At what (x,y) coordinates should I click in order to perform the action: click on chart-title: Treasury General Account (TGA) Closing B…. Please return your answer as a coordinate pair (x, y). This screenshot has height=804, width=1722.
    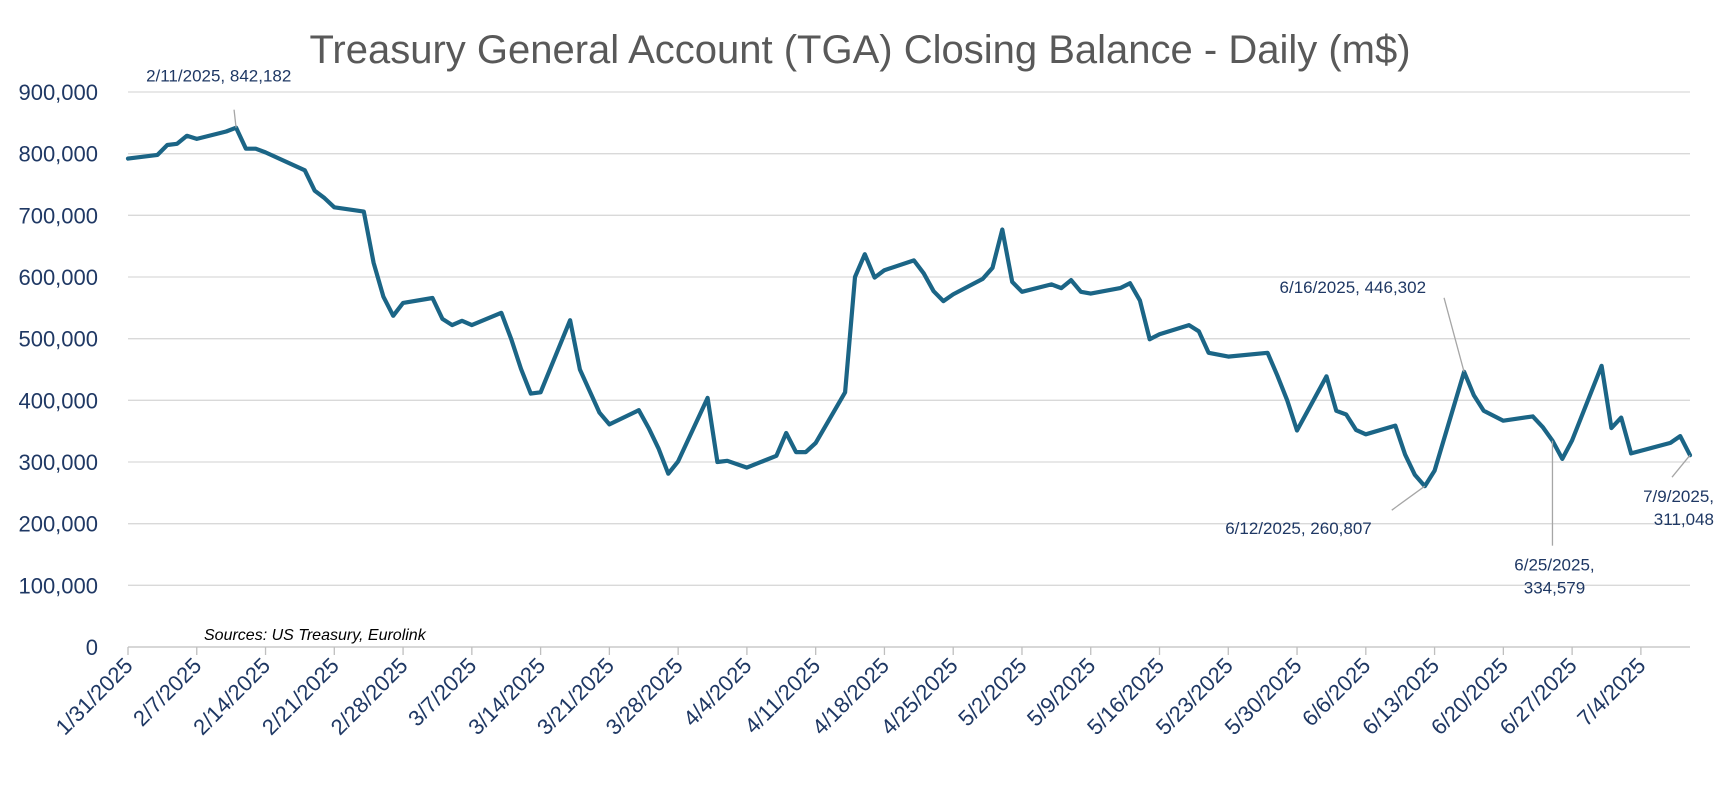
    Looking at the image, I should click on (859, 50).